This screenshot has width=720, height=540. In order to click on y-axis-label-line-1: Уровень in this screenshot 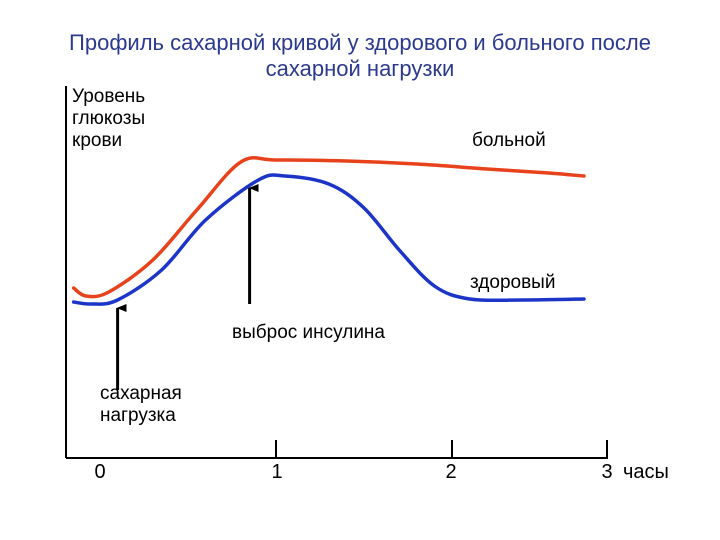, I will do `click(109, 96)`.